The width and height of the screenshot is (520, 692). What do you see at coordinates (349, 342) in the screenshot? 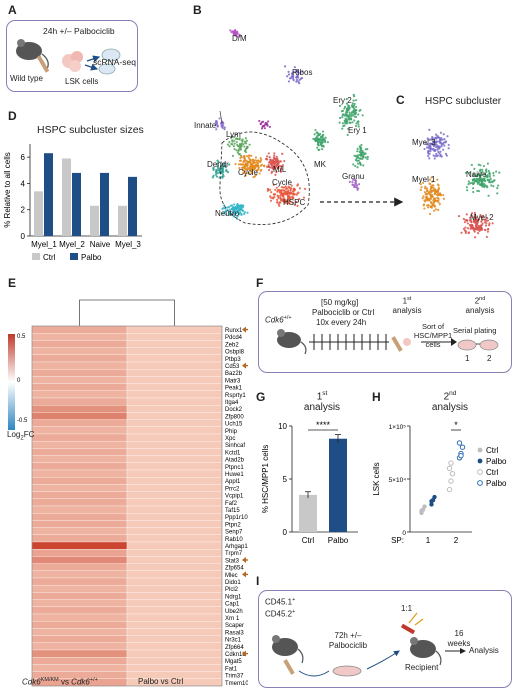
I see `injection-ticks` at bounding box center [349, 342].